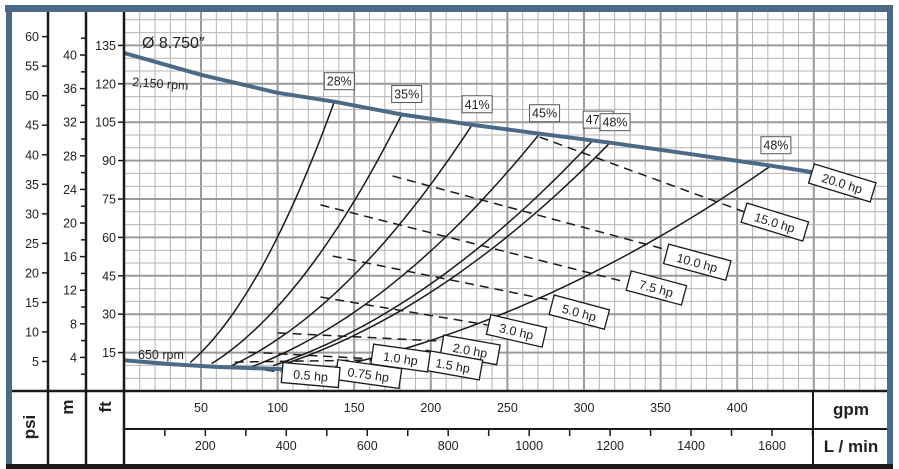  I want to click on frame-bottom, so click(449, 466).